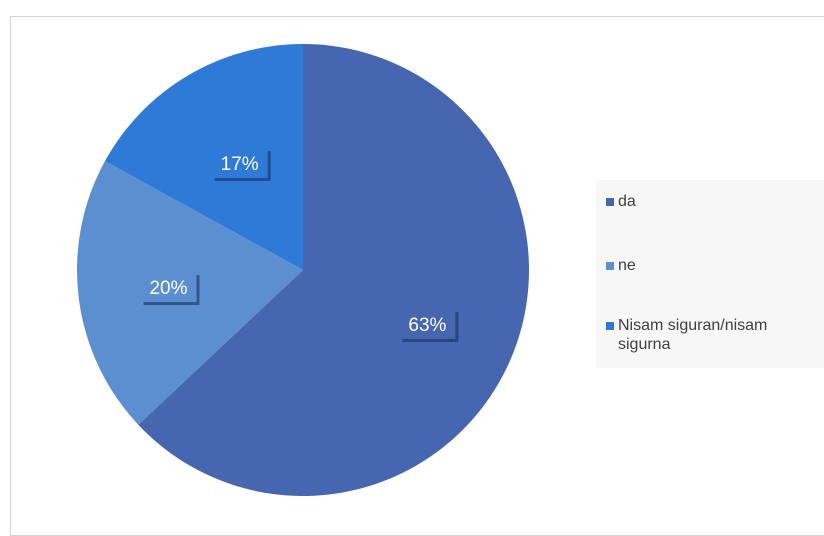  I want to click on legend-swatch-da, so click(610, 202).